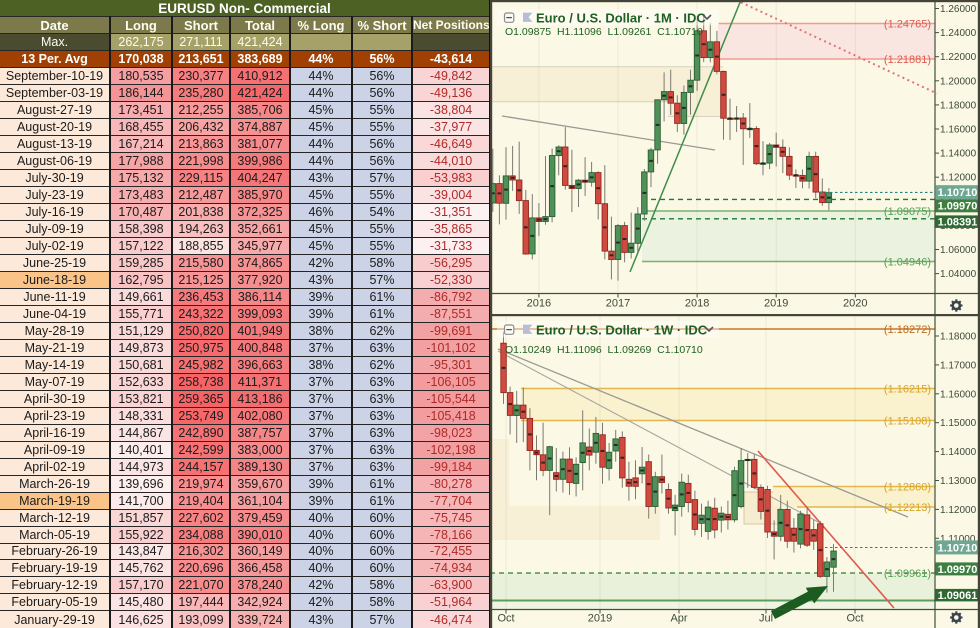 This screenshot has width=980, height=628. Describe the element at coordinates (907, 574) in the screenshot. I see `svg-text: (1.09961)` at that location.